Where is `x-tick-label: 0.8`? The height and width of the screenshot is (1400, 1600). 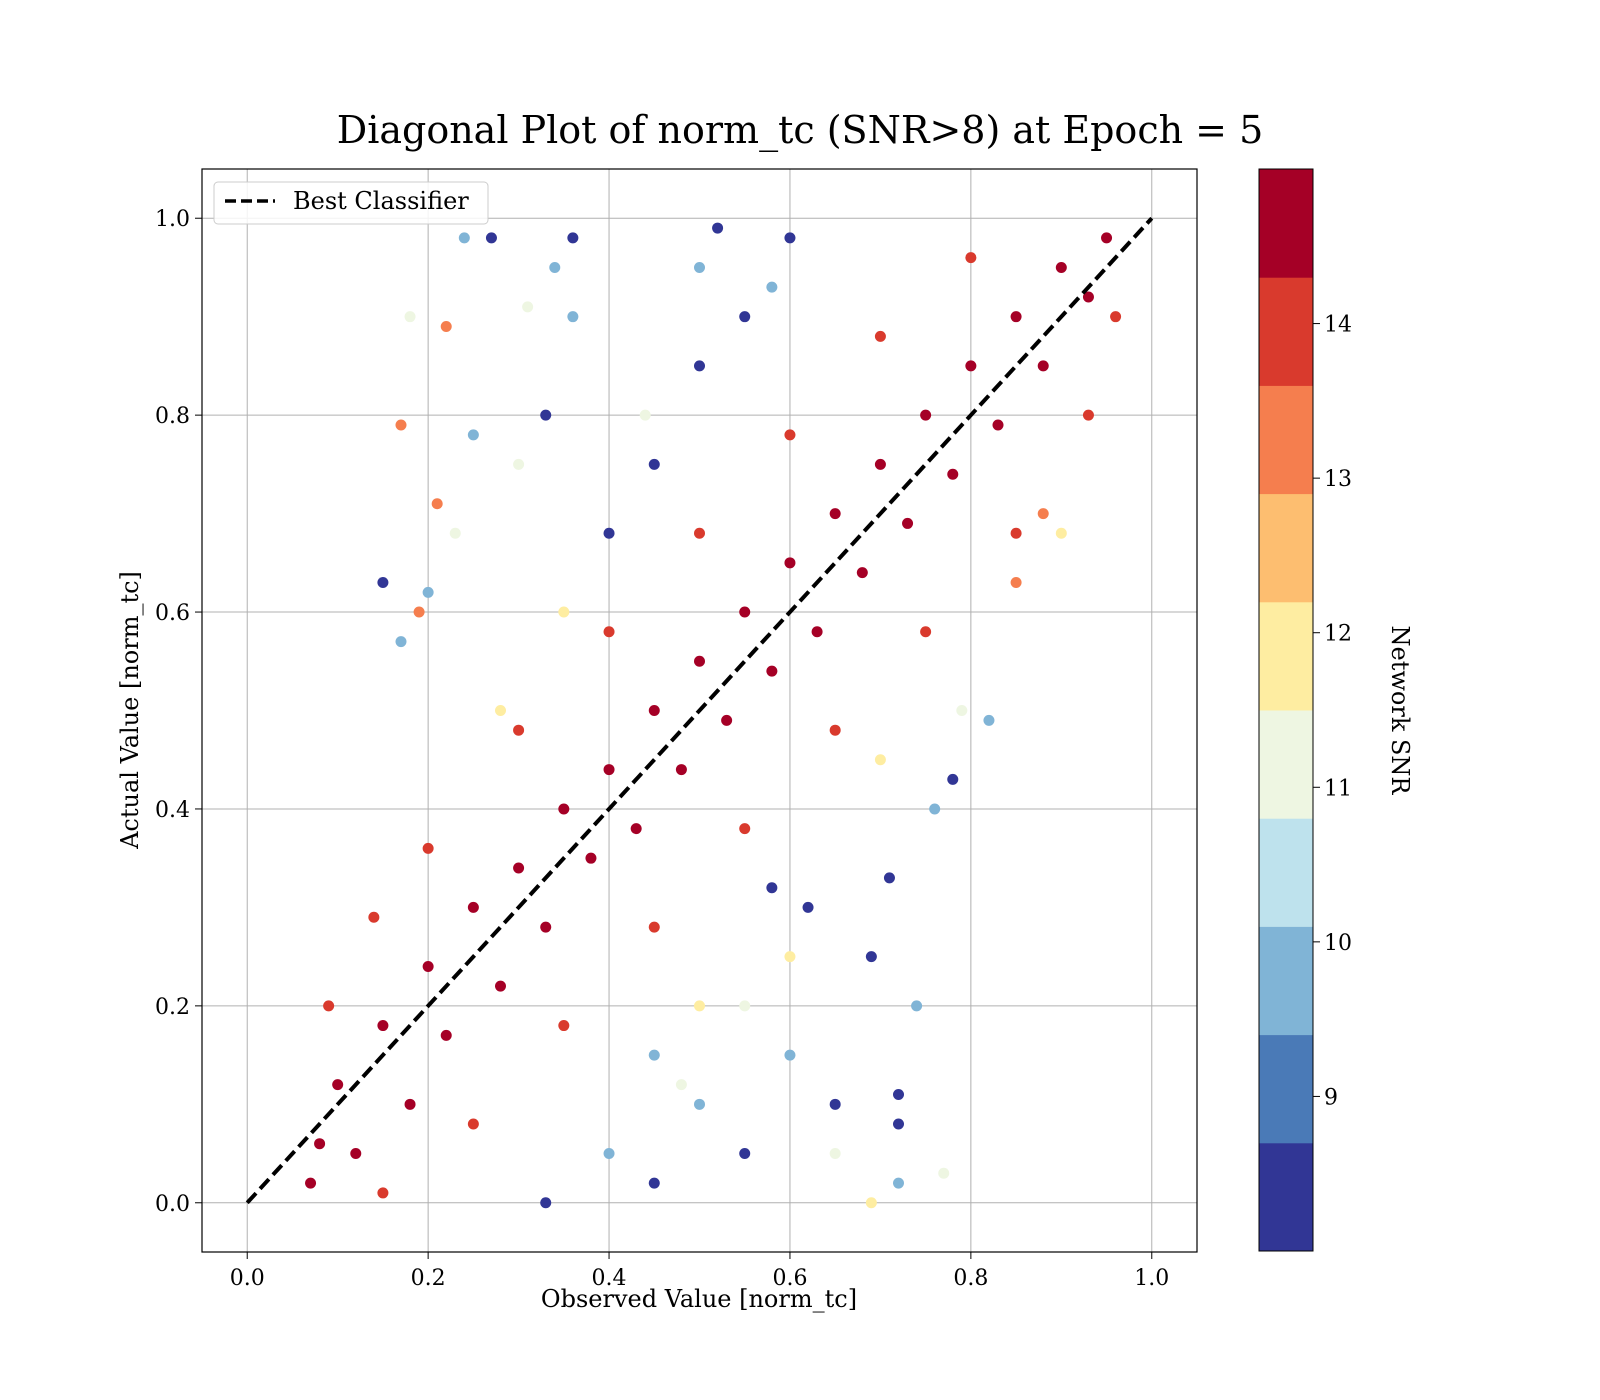
x-tick-label: 0.8 is located at coordinates (970, 1278).